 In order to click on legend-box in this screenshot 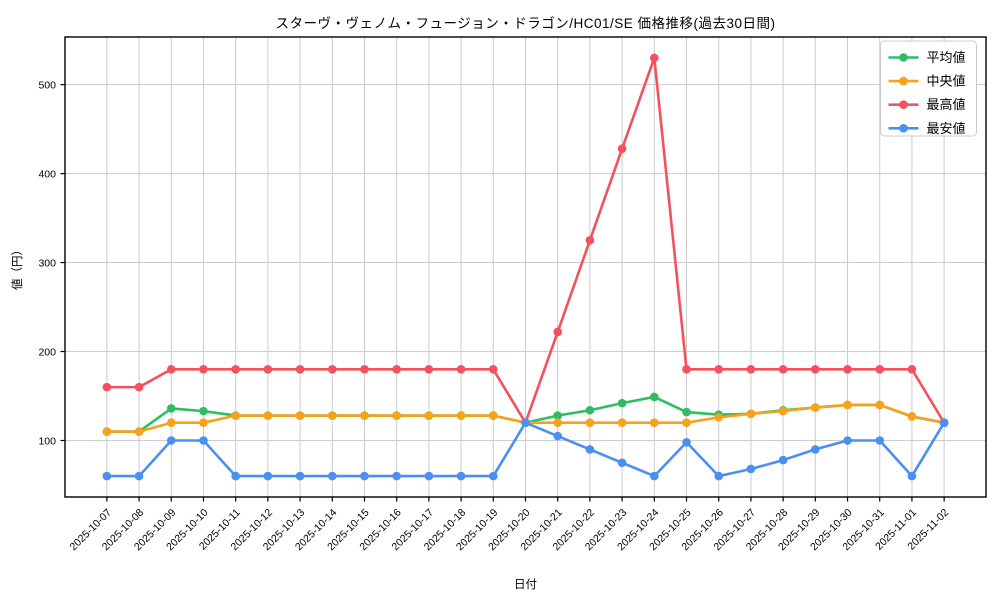, I will do `click(928, 88)`.